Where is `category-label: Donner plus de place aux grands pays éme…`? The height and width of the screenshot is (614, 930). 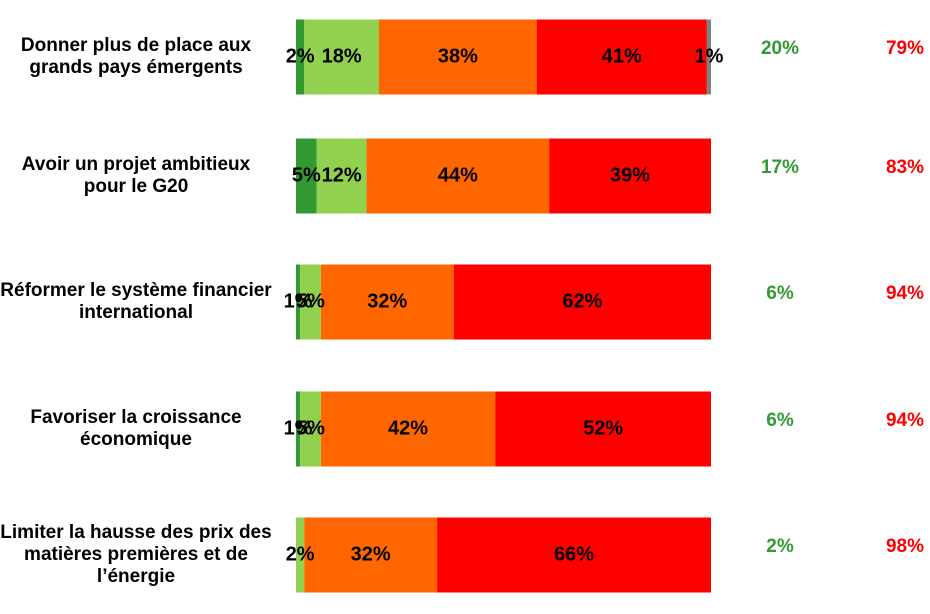
category-label: Donner plus de place aux grands pays éme… is located at coordinates (136, 56).